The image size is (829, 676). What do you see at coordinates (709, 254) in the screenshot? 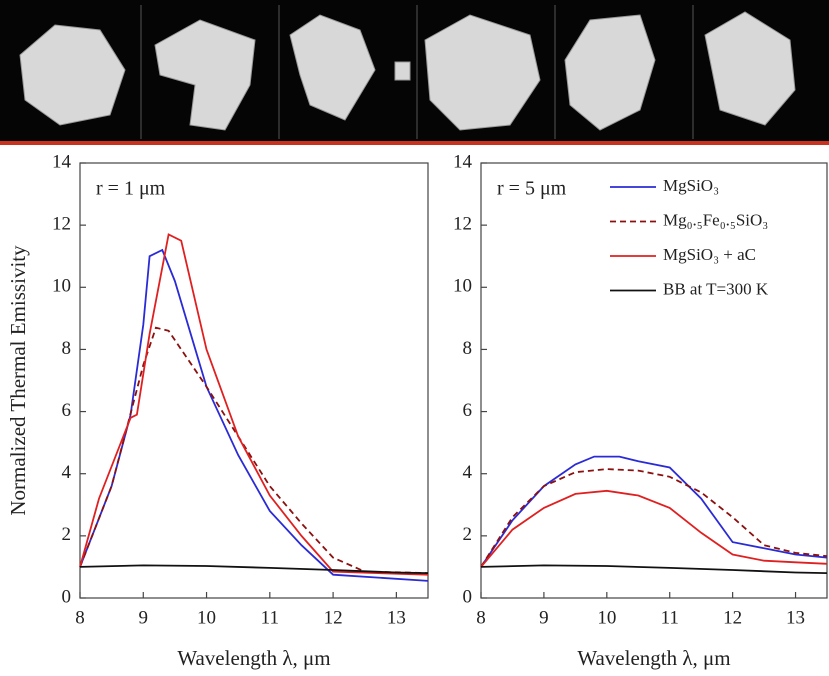
I see `legend-label: MgSiO₃ + aC` at bounding box center [709, 254].